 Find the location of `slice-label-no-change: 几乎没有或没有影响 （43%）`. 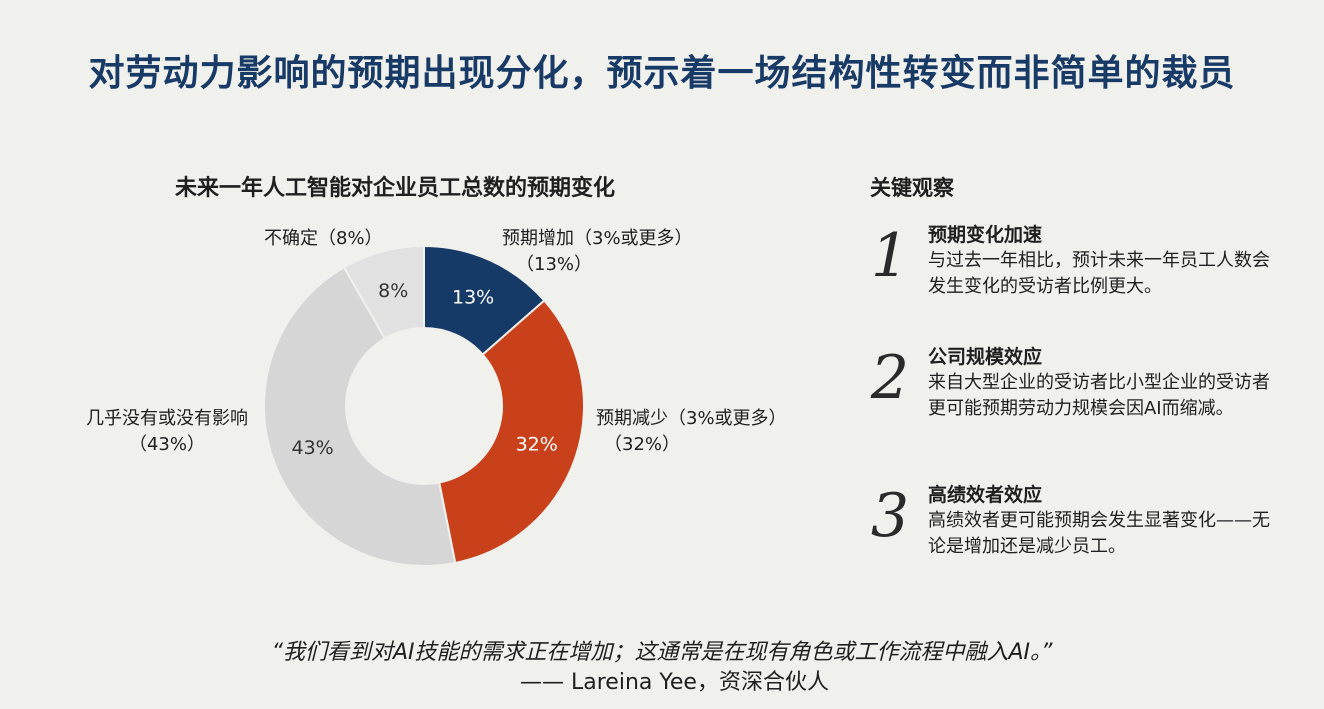

slice-label-no-change: 几乎没有或没有影响 （43%） is located at coordinates (167, 432).